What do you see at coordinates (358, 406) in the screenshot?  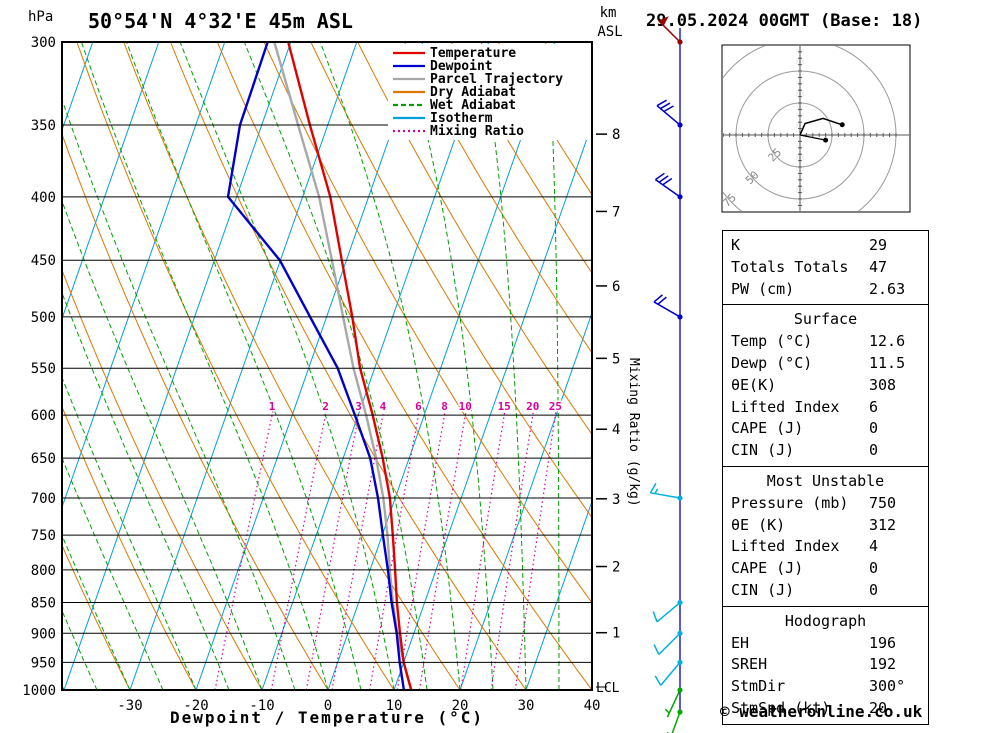 I see `mixing-ratio-value-label: 3` at bounding box center [358, 406].